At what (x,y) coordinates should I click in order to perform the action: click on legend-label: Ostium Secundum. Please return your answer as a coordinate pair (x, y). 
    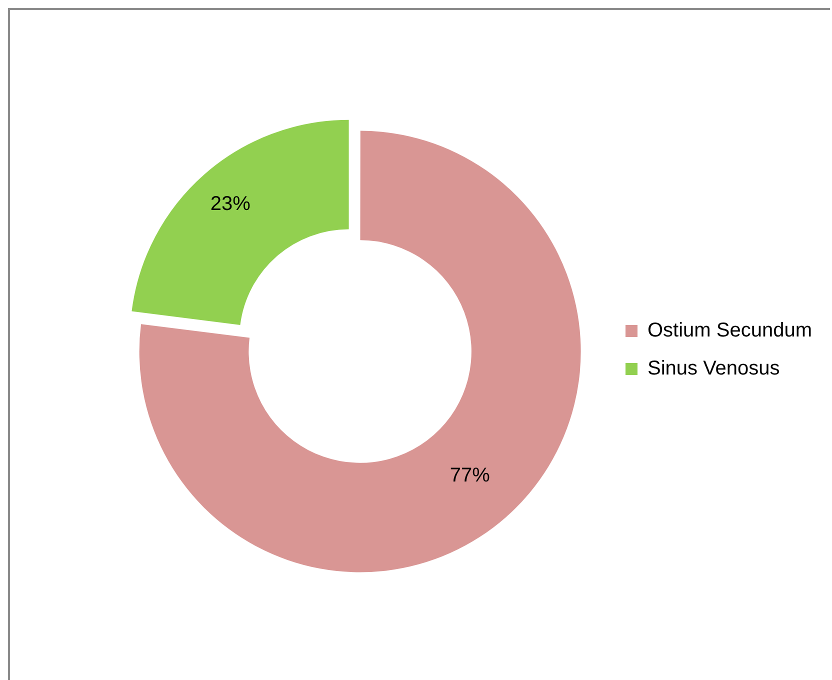
    Looking at the image, I should click on (729, 331).